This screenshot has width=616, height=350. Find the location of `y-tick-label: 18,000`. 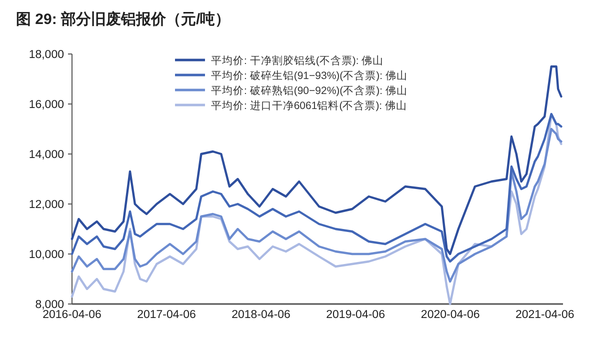

y-tick-label: 18,000 is located at coordinates (46, 55).